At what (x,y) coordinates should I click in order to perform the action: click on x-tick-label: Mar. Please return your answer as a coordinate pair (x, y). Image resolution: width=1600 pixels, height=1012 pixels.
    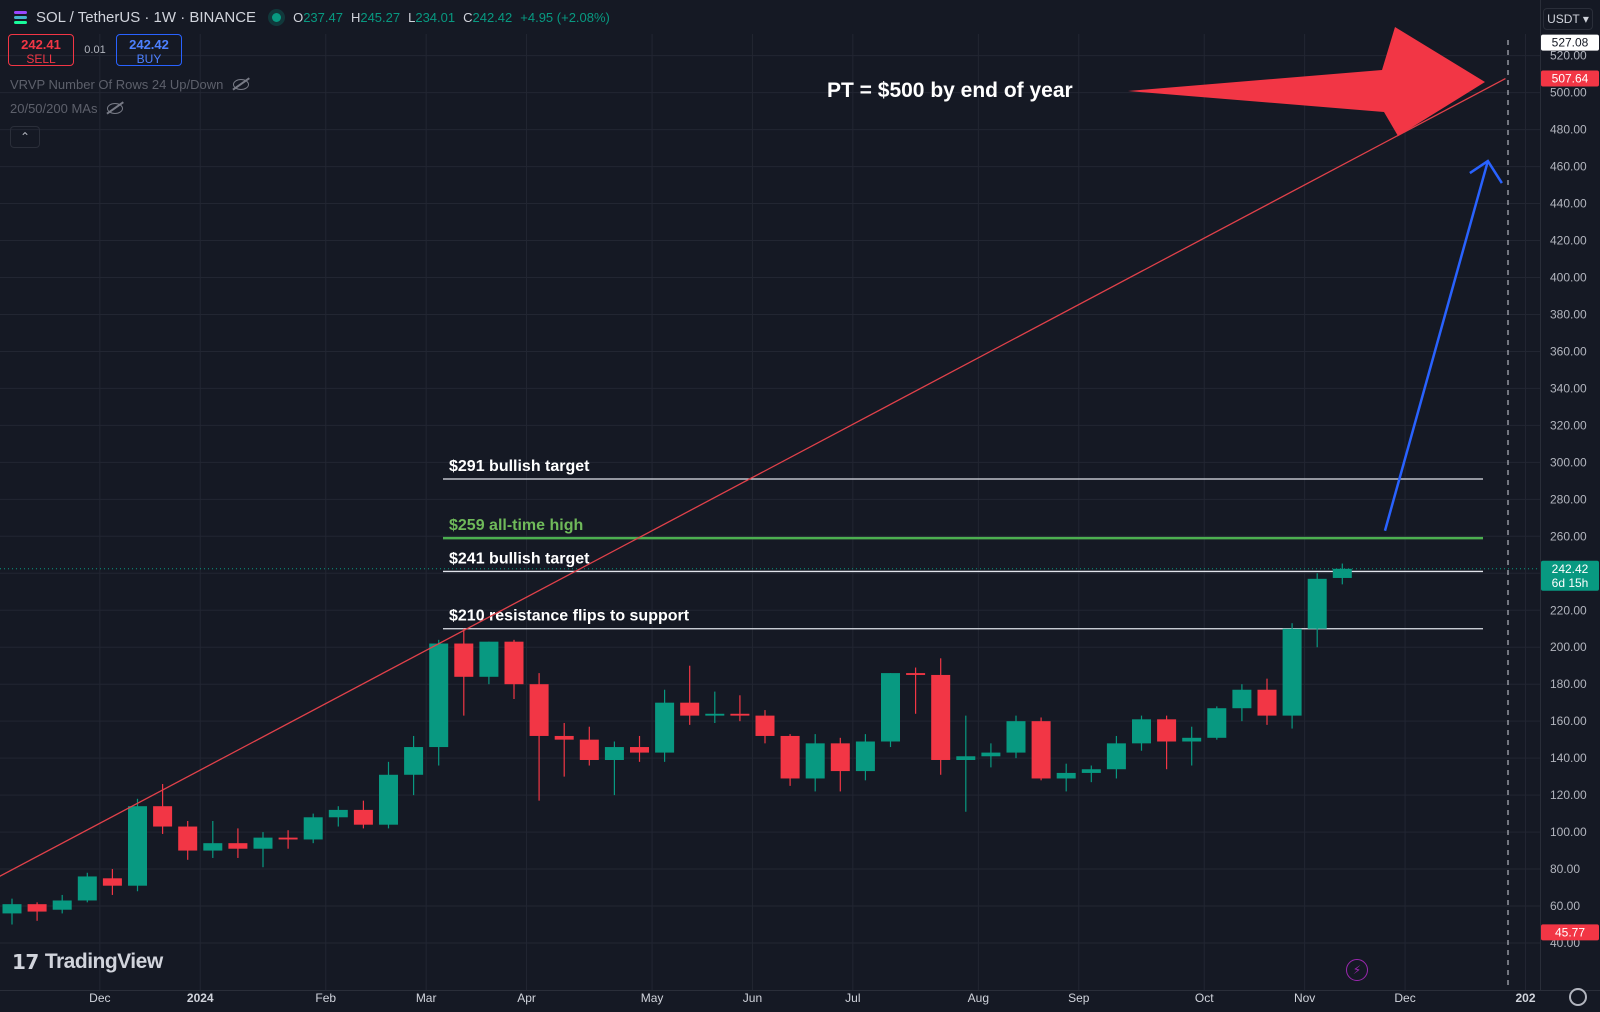
    Looking at the image, I should click on (426, 998).